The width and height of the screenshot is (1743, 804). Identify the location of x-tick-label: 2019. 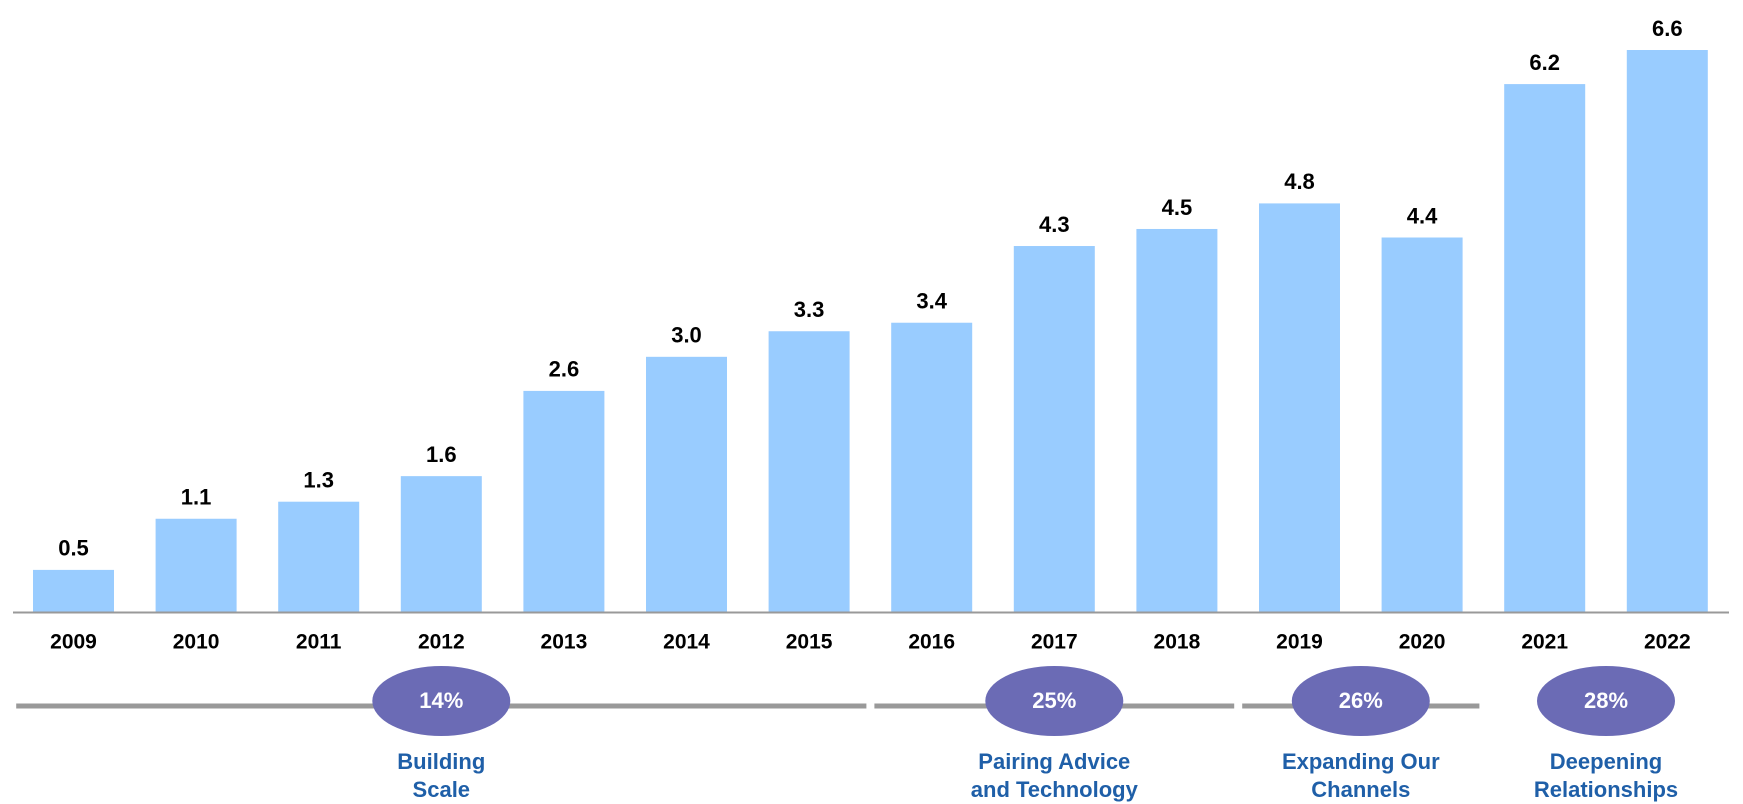
(1299, 642).